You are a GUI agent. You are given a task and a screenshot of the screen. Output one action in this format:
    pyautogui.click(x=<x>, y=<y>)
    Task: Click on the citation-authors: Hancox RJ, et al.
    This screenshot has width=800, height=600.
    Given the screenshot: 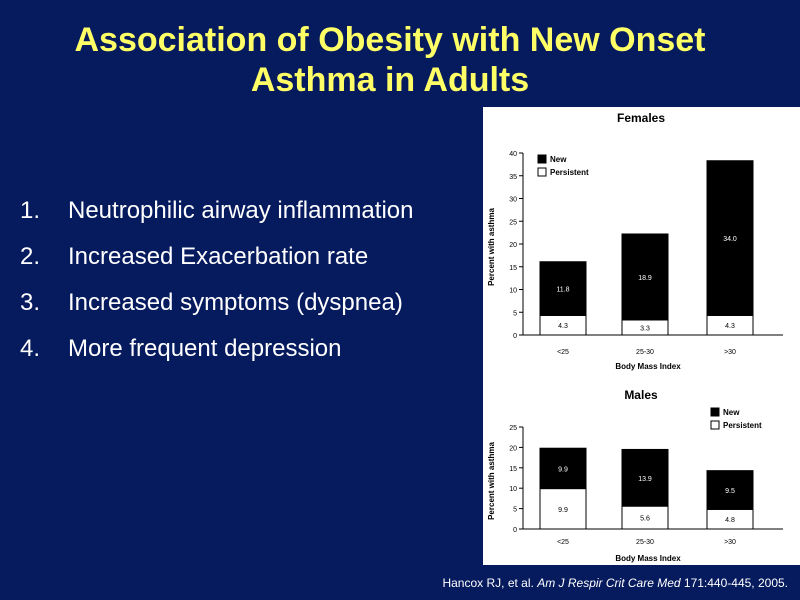 What is the action you would take?
    pyautogui.click(x=488, y=583)
    